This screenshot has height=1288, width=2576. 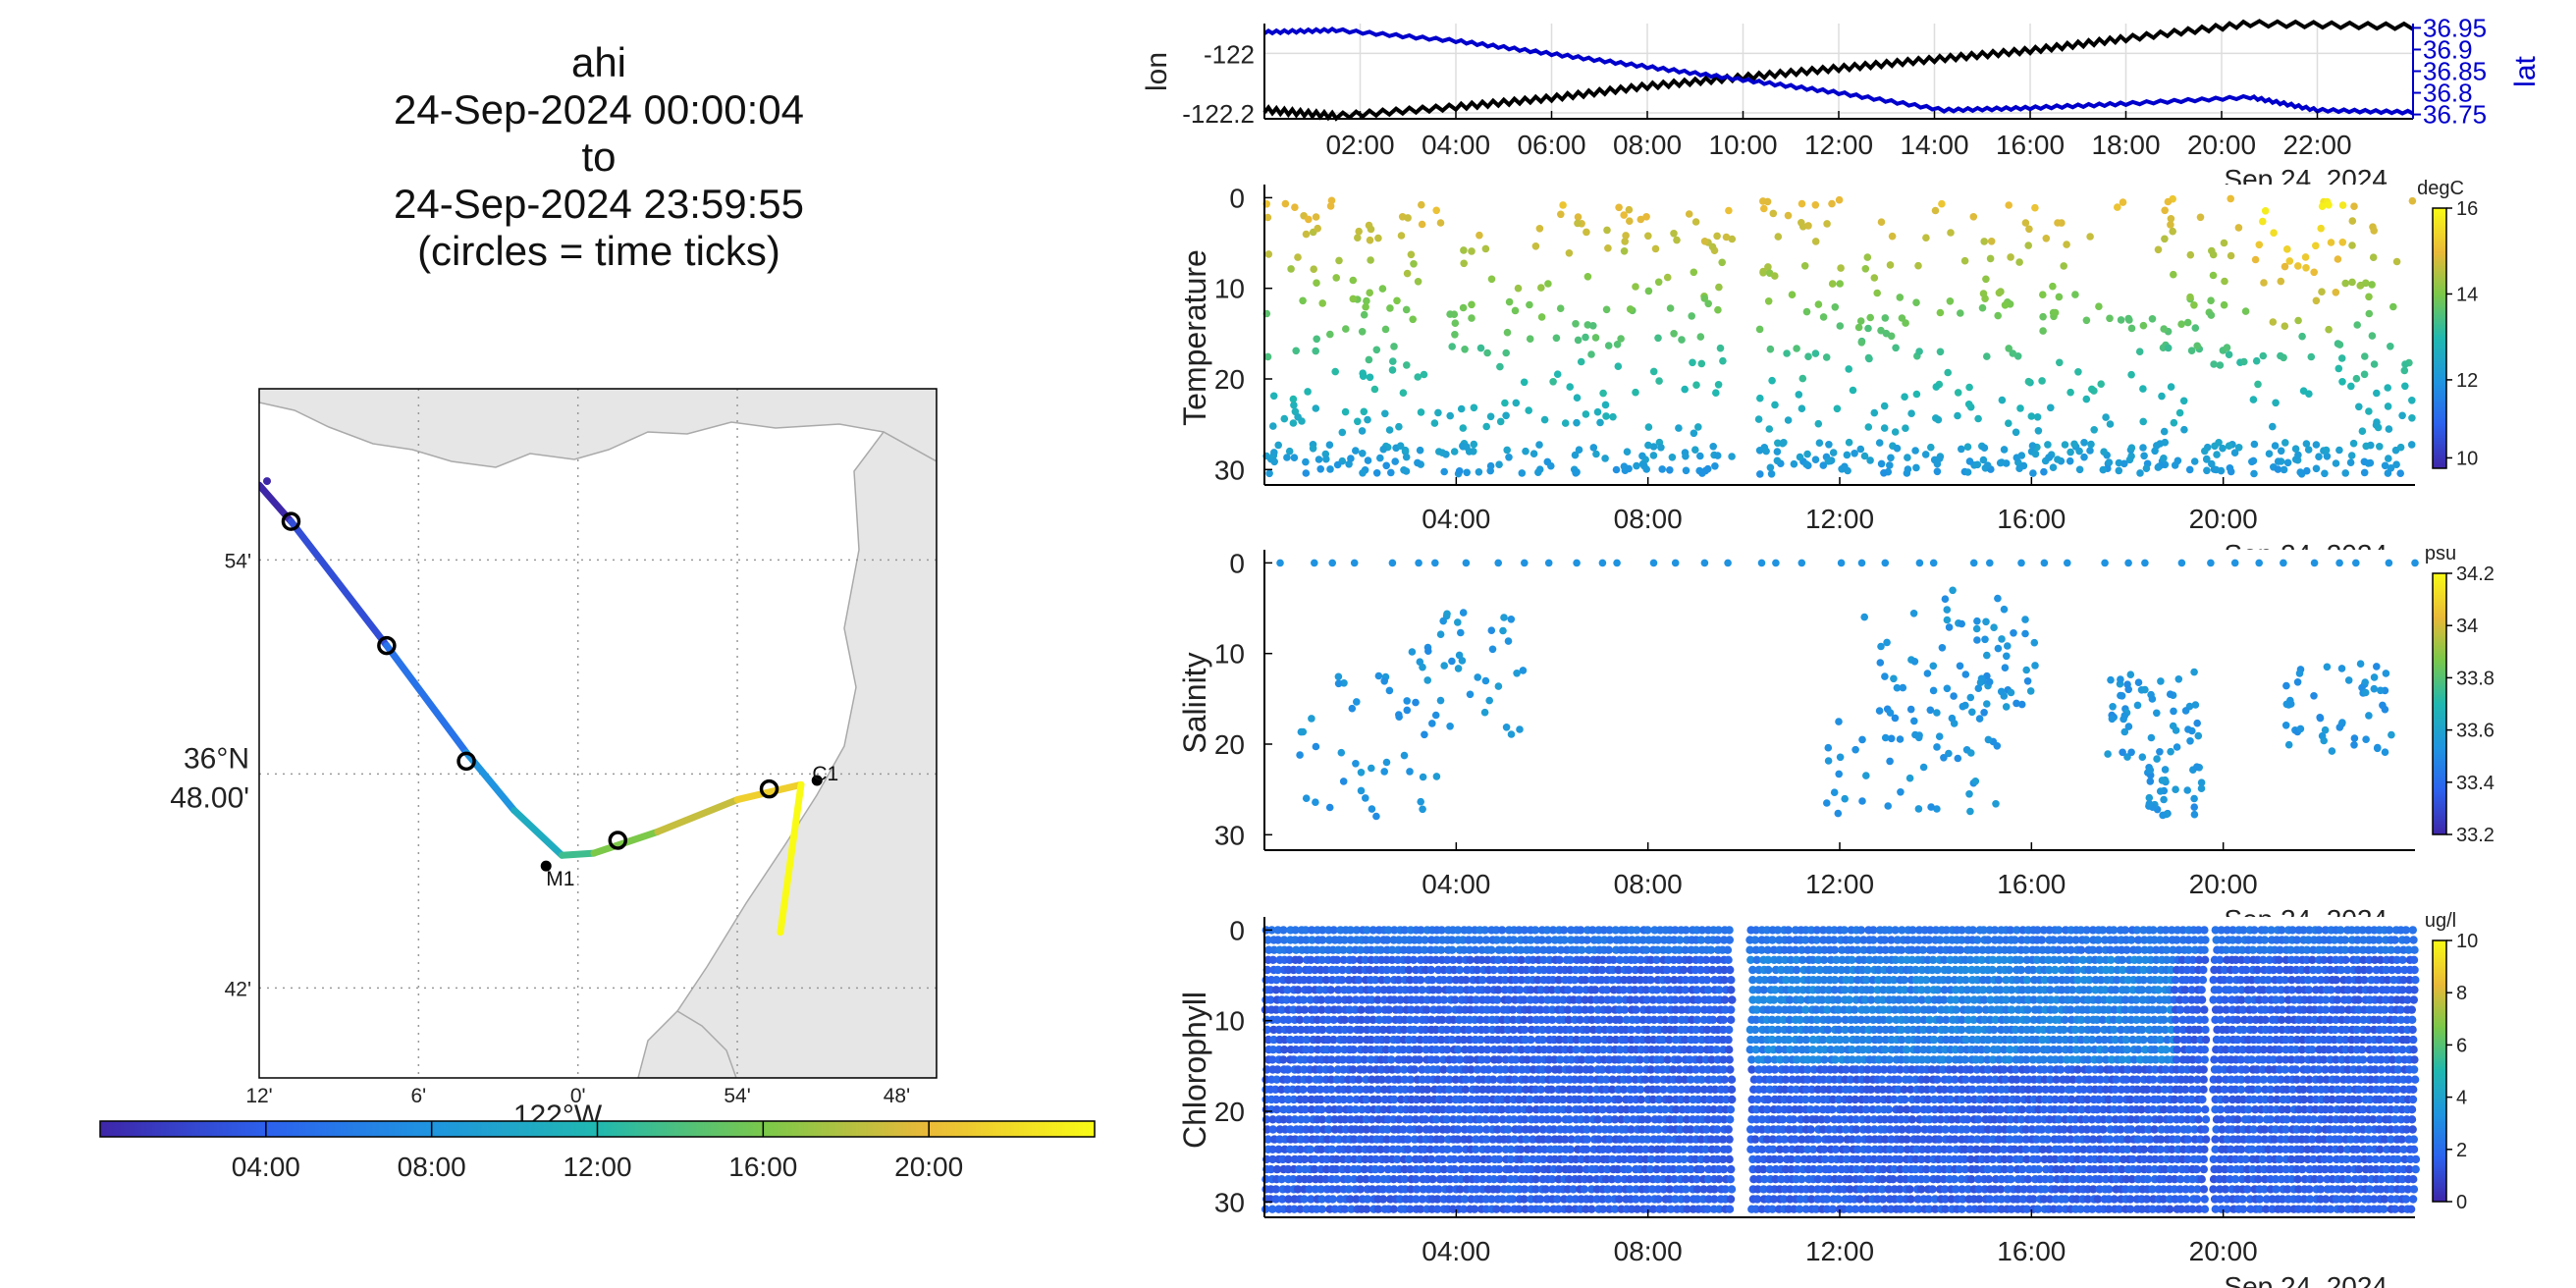 What do you see at coordinates (598, 428) in the screenshot?
I see `land-north` at bounding box center [598, 428].